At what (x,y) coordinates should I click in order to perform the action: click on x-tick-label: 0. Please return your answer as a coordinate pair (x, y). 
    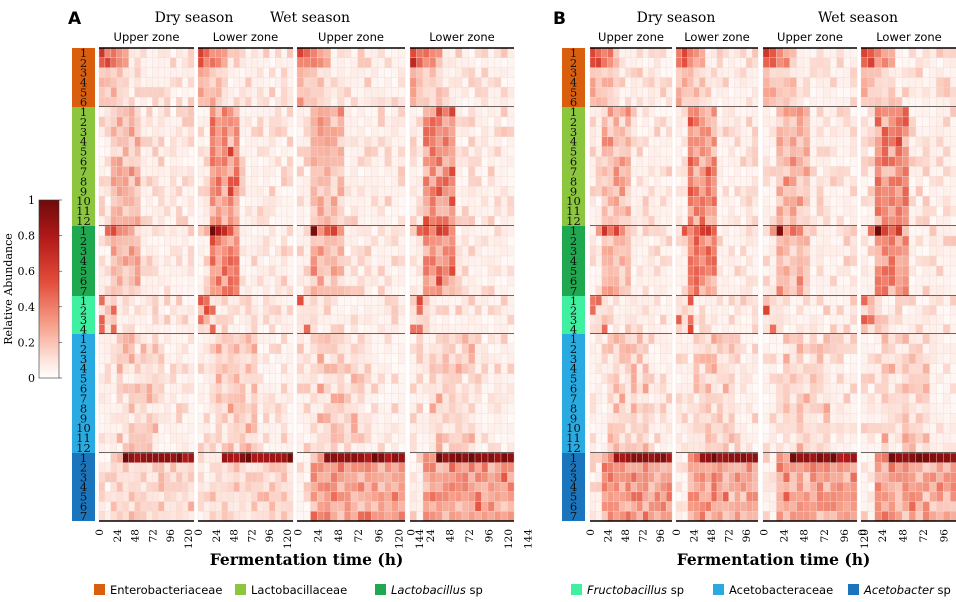
    Looking at the image, I should click on (100, 532).